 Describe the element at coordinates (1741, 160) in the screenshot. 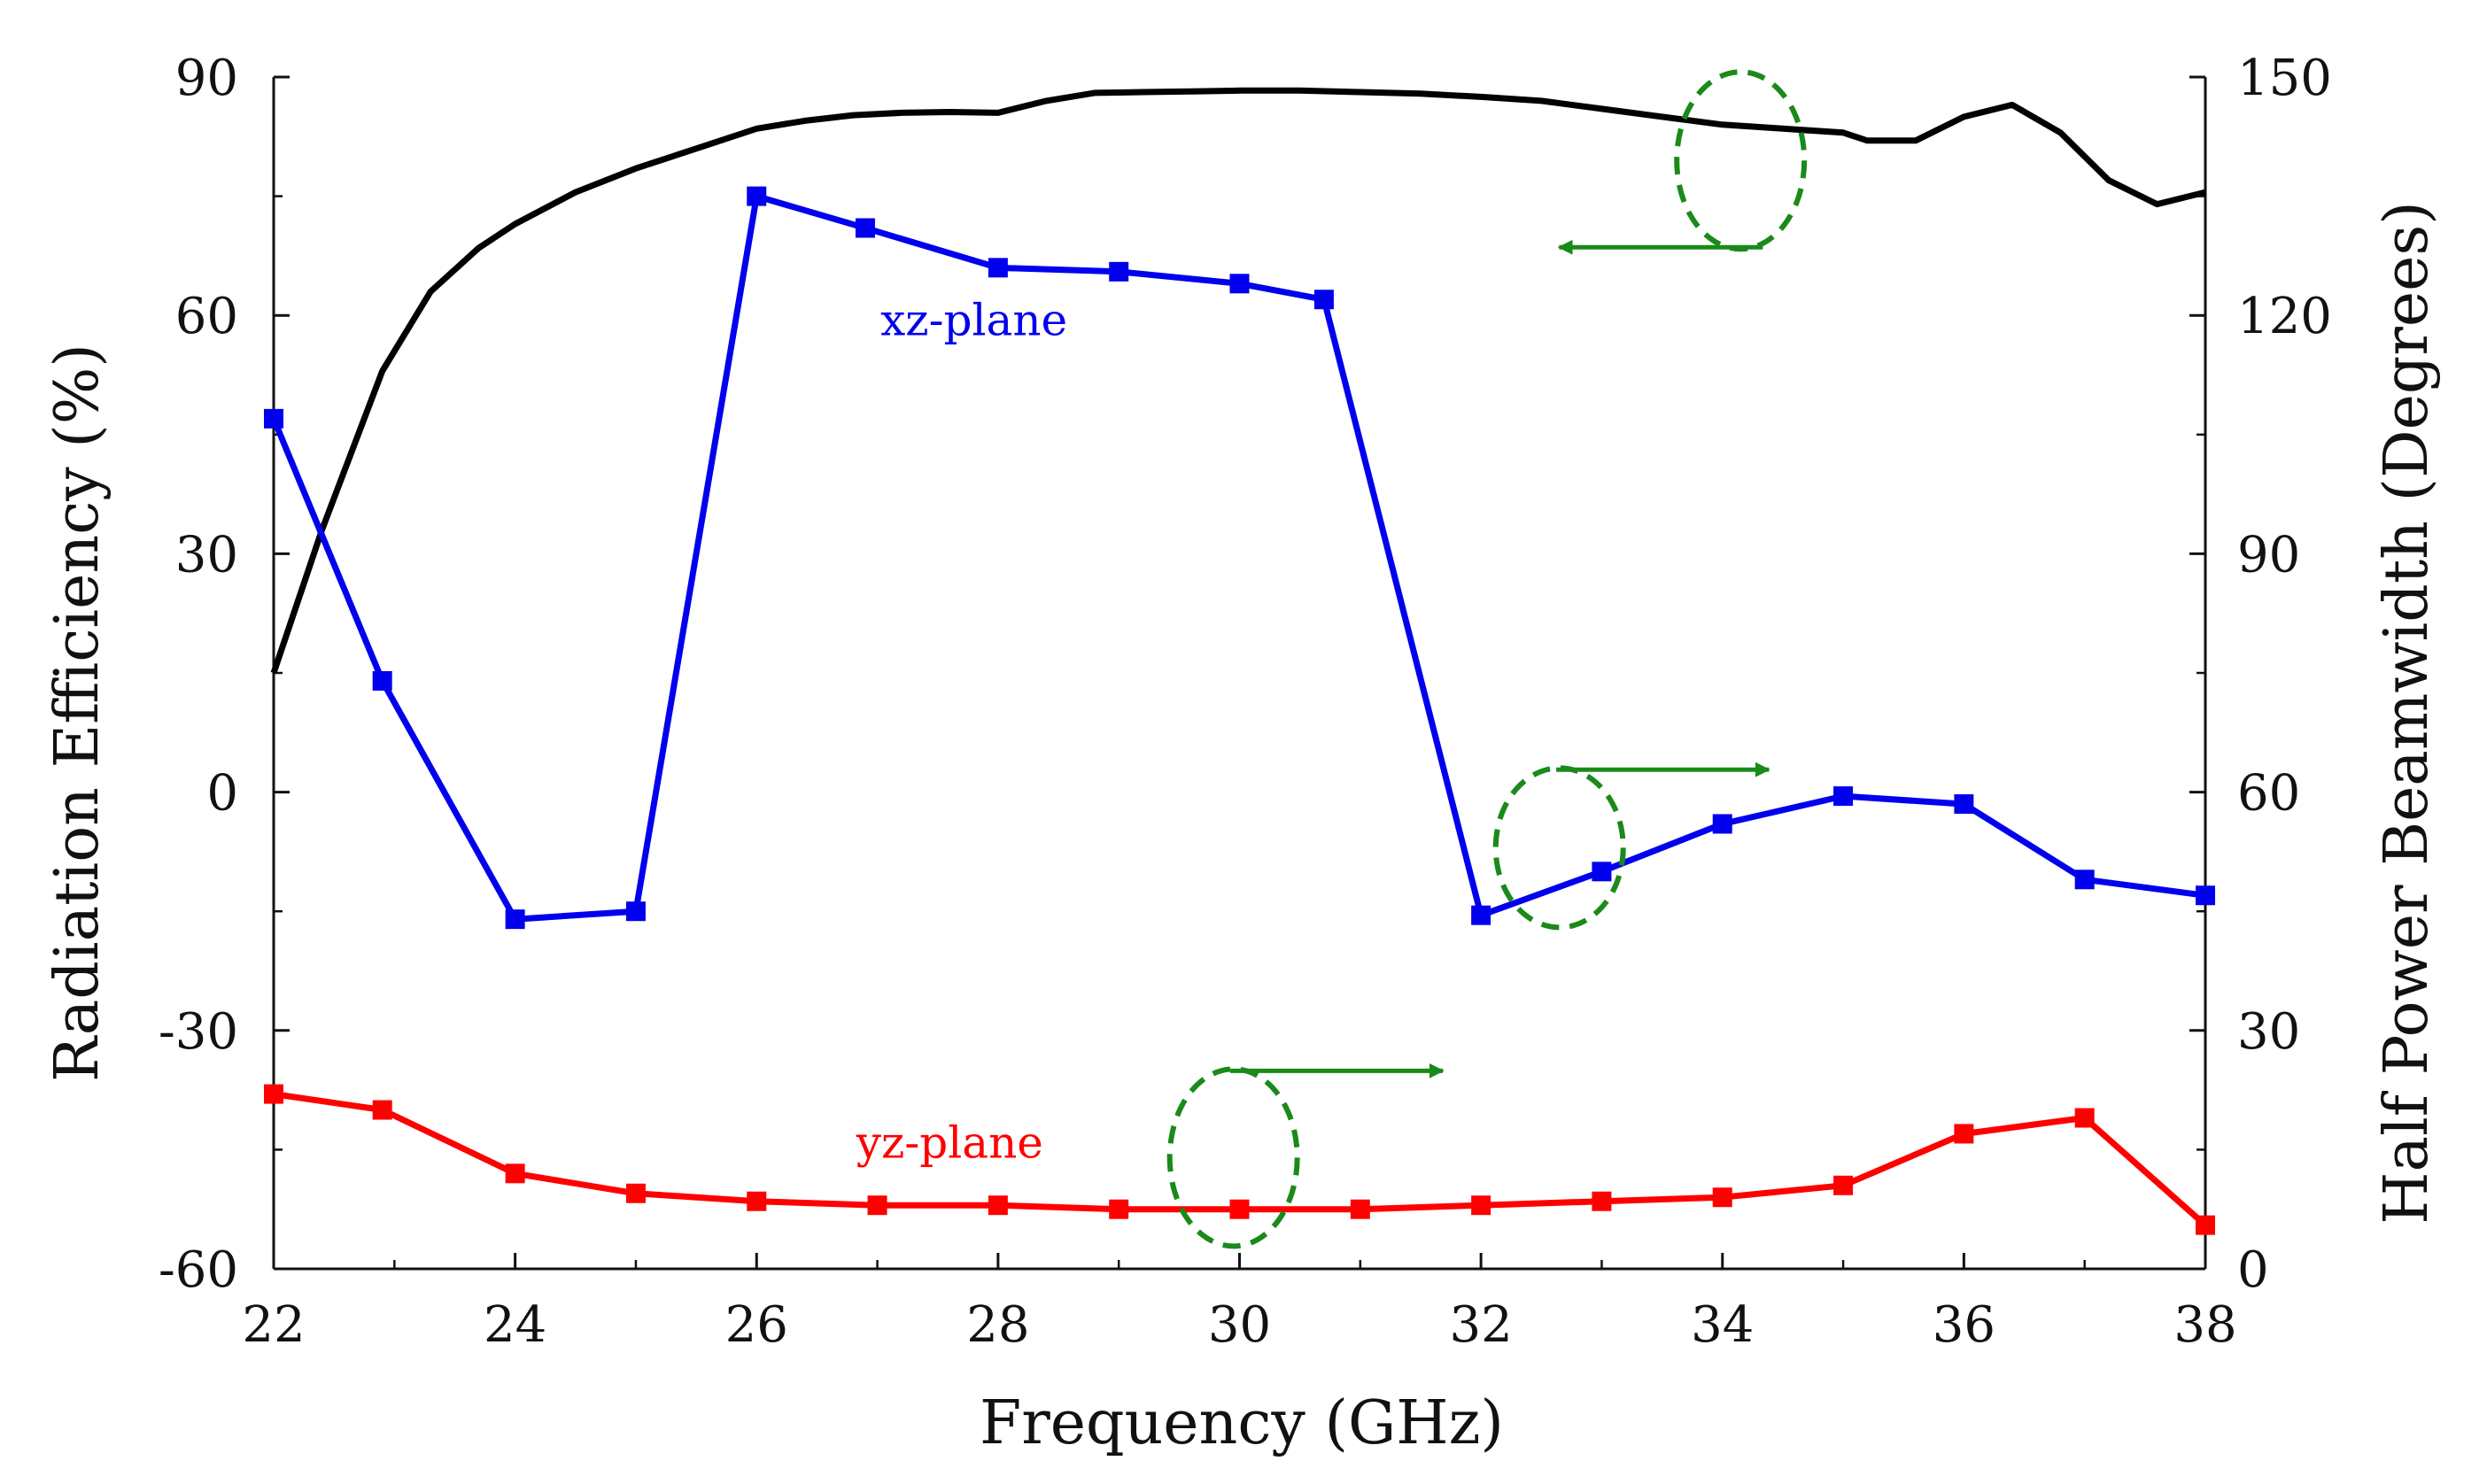

I see `efficiency-indicator-ellipse` at that location.